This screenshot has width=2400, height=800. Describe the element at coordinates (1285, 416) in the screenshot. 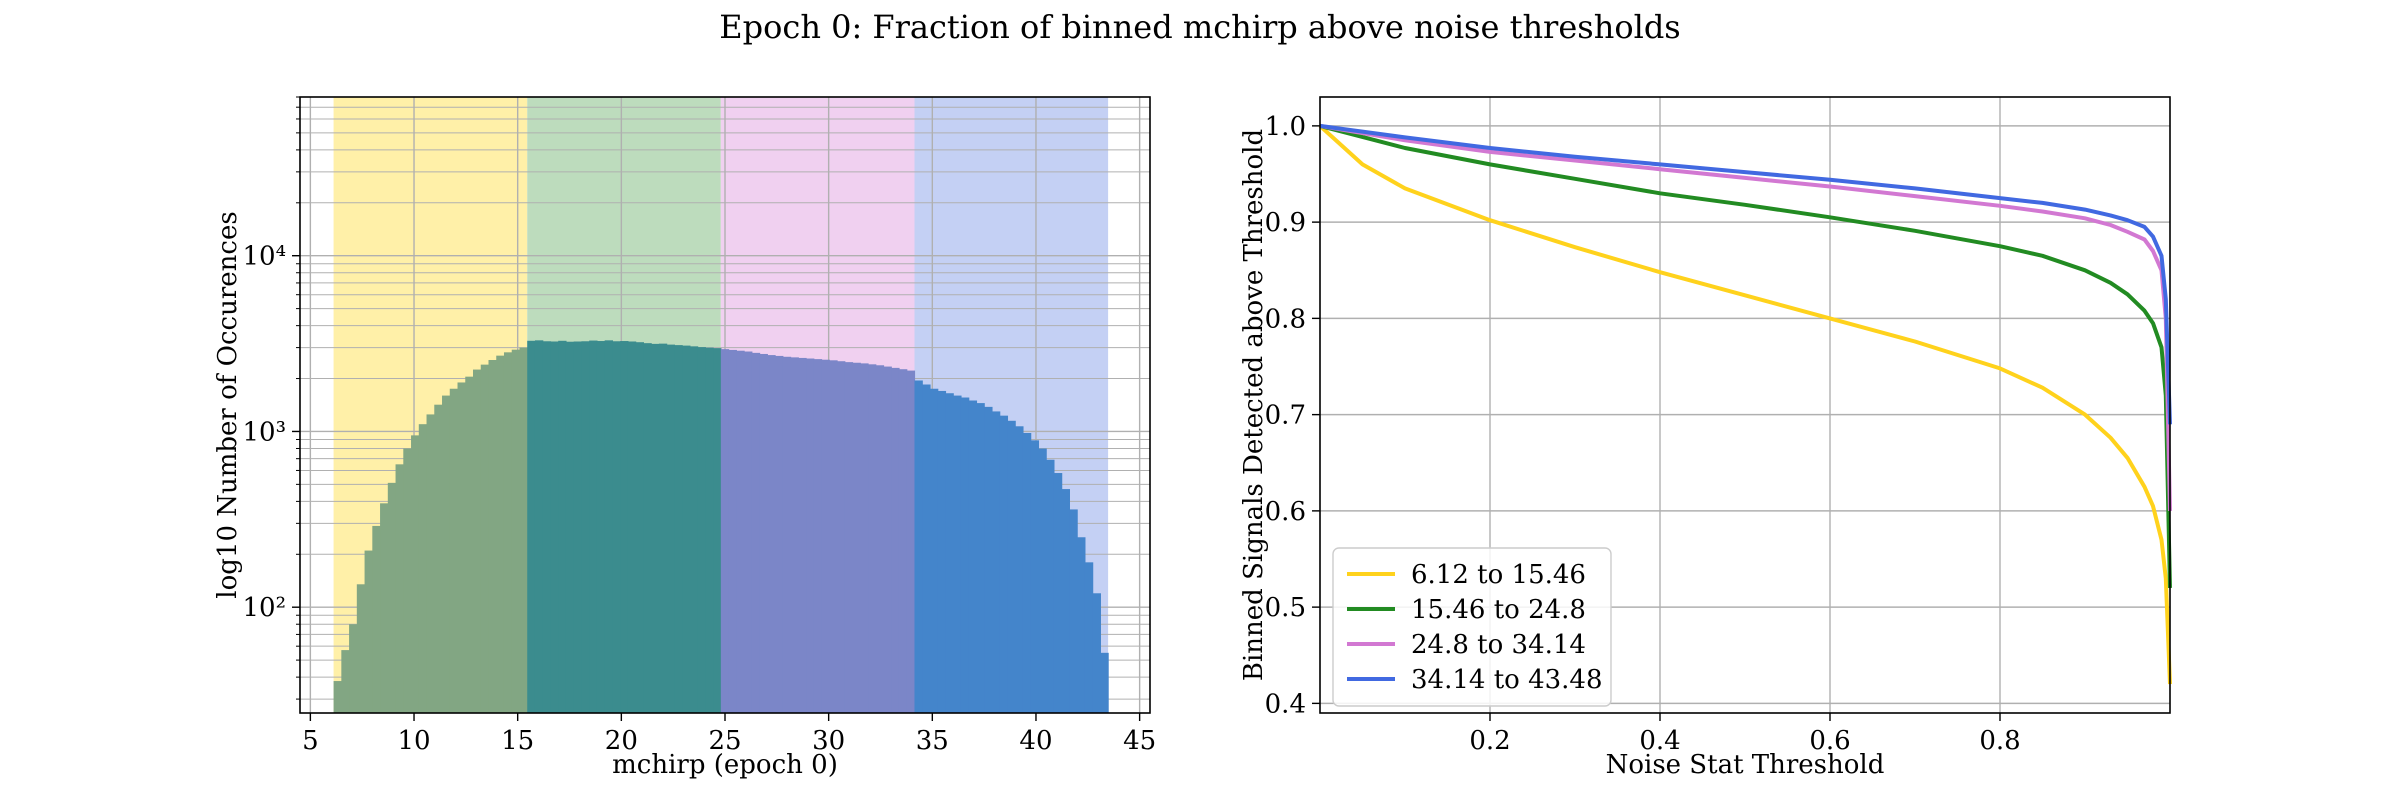

I see `line-y-tick-label: 0.7` at that location.